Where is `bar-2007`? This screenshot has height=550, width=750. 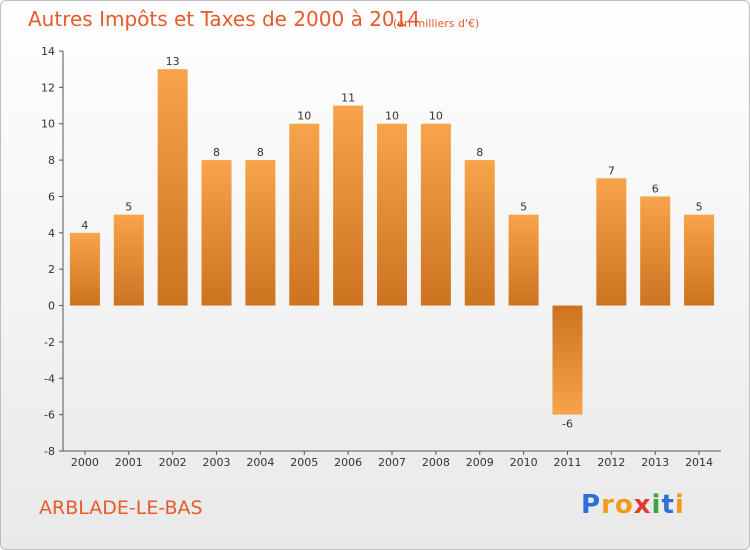
bar-2007 is located at coordinates (392, 214).